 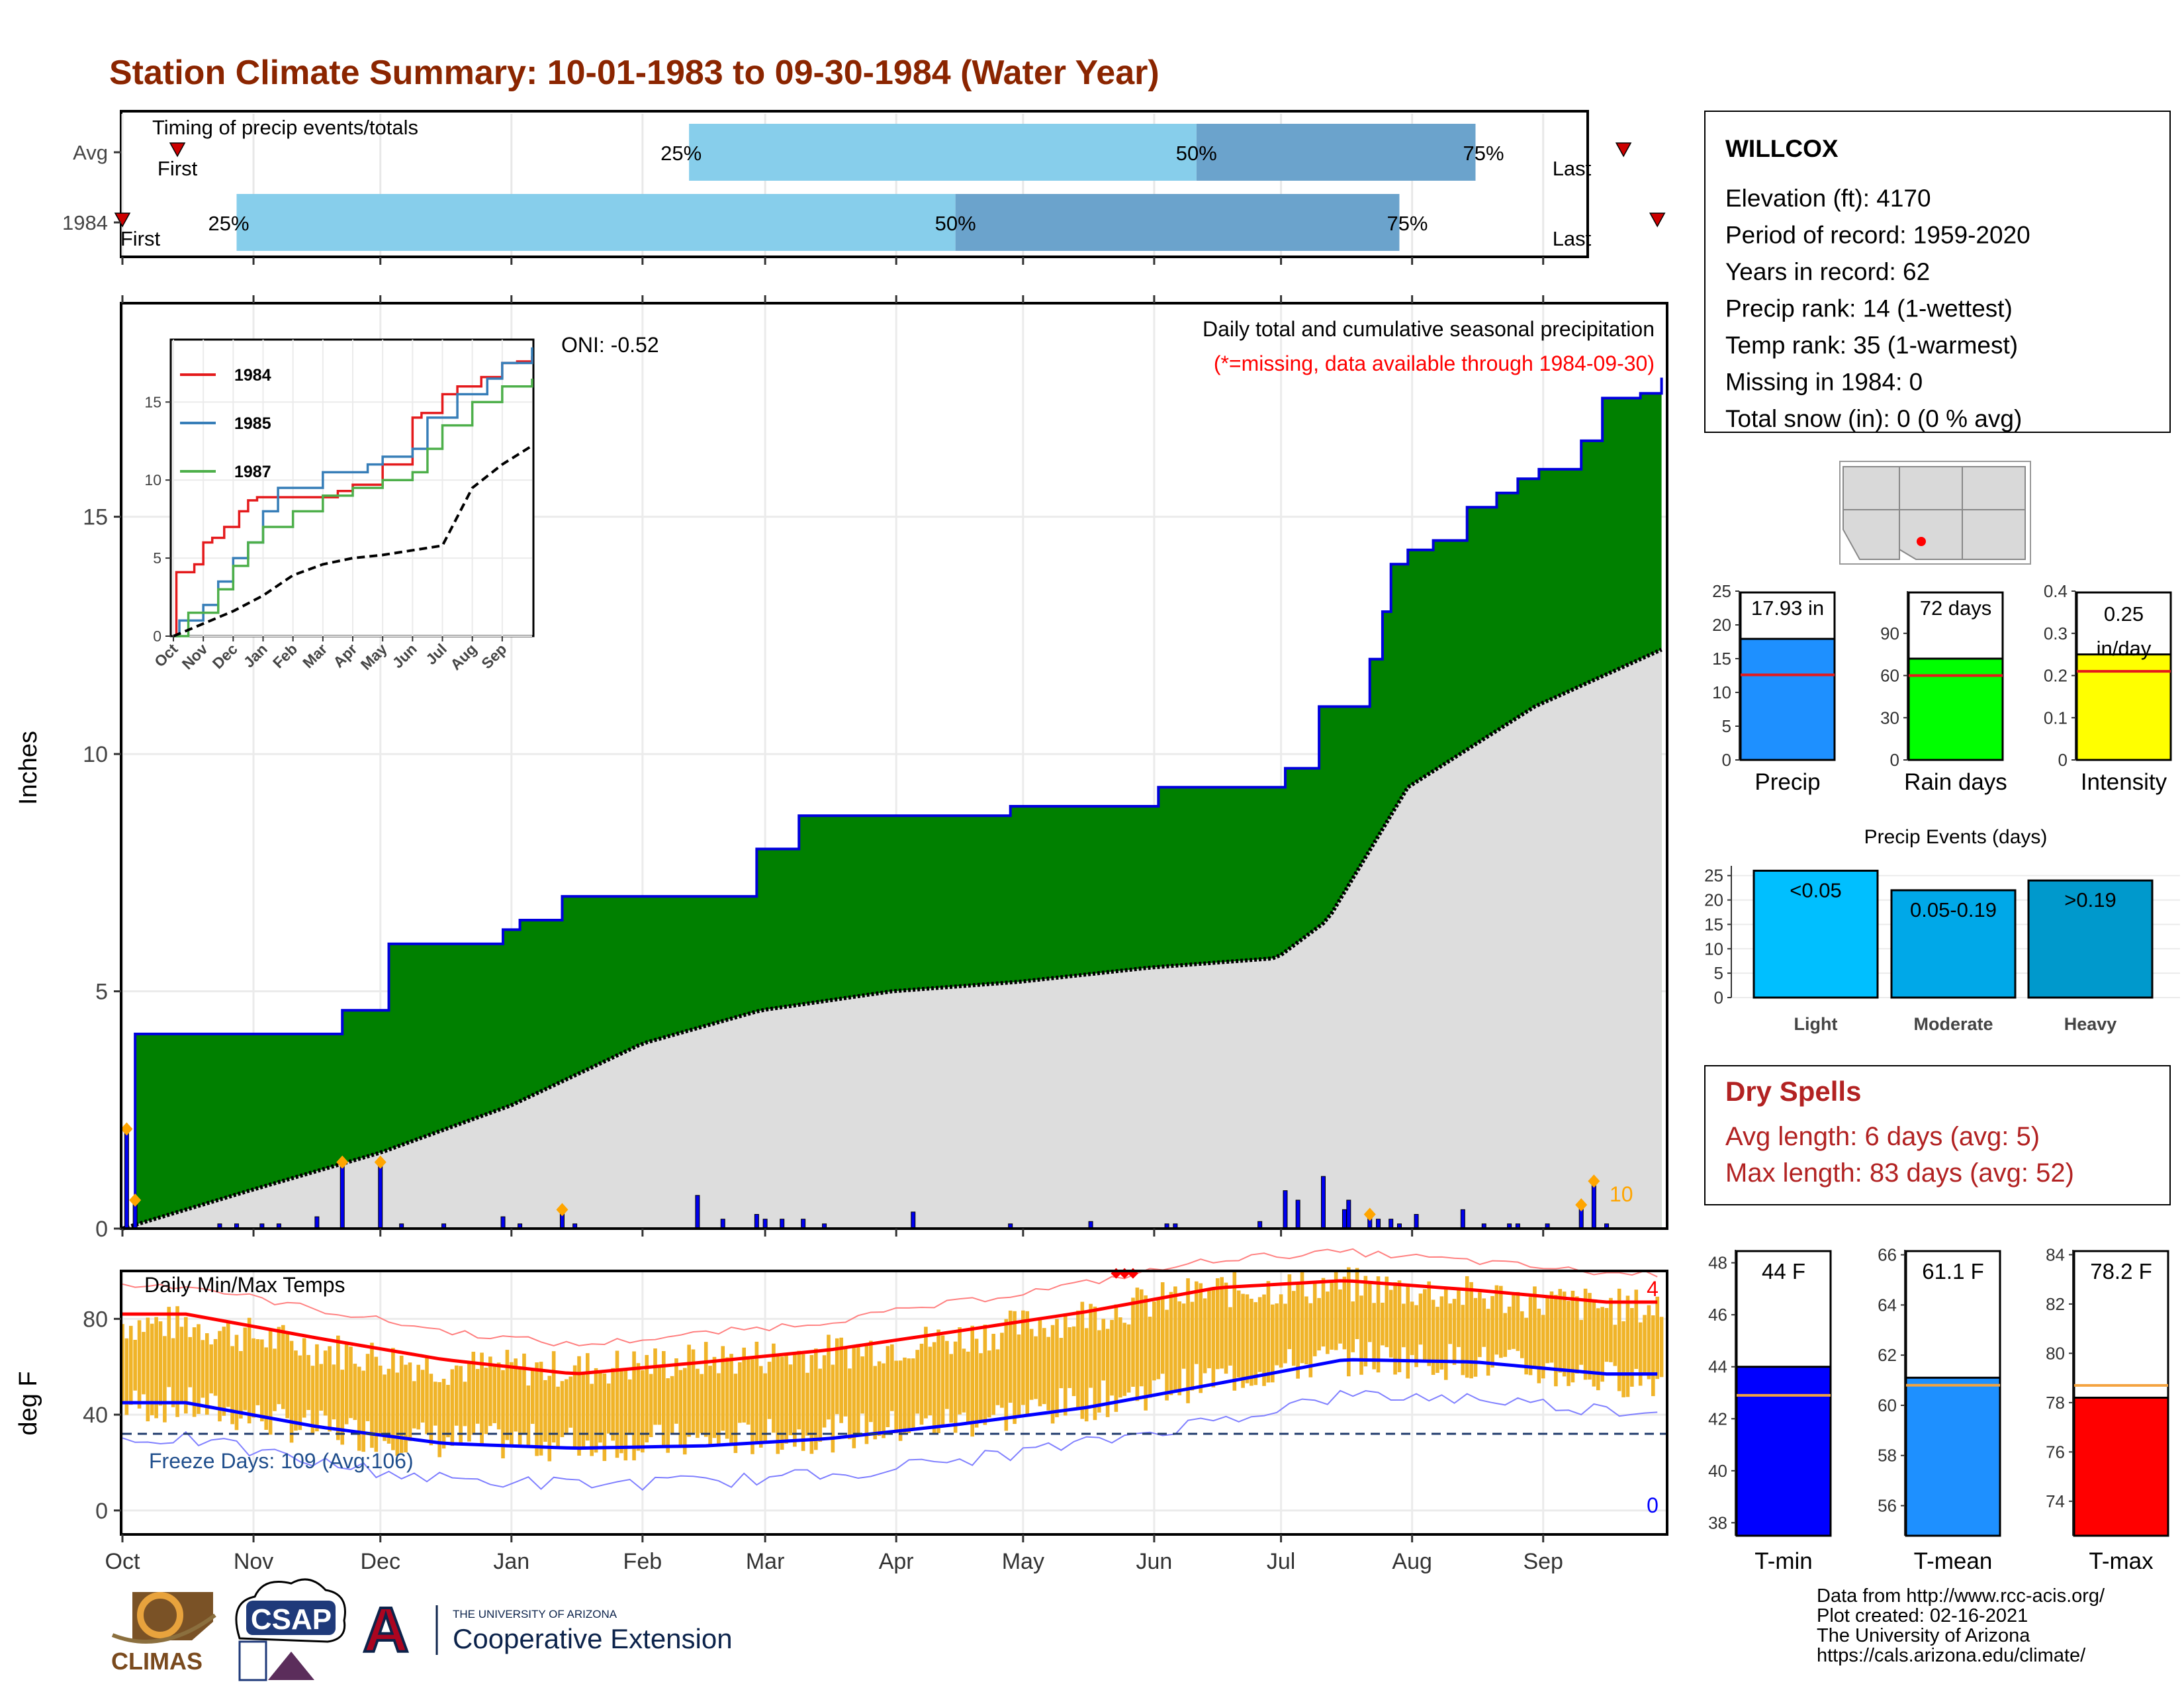 What do you see at coordinates (1369, 1214) in the screenshot?
I see `top-precip-marker` at bounding box center [1369, 1214].